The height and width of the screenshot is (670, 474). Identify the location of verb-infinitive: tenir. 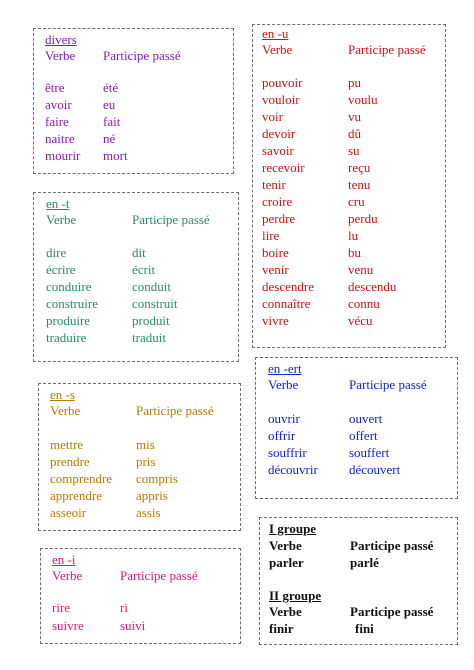
(274, 184).